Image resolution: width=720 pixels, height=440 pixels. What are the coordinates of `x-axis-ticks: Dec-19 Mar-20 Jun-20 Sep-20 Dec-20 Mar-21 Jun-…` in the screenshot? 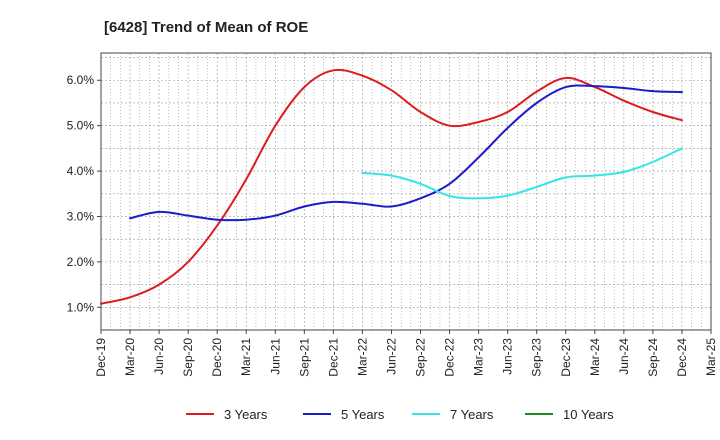 It's located at (406, 353).